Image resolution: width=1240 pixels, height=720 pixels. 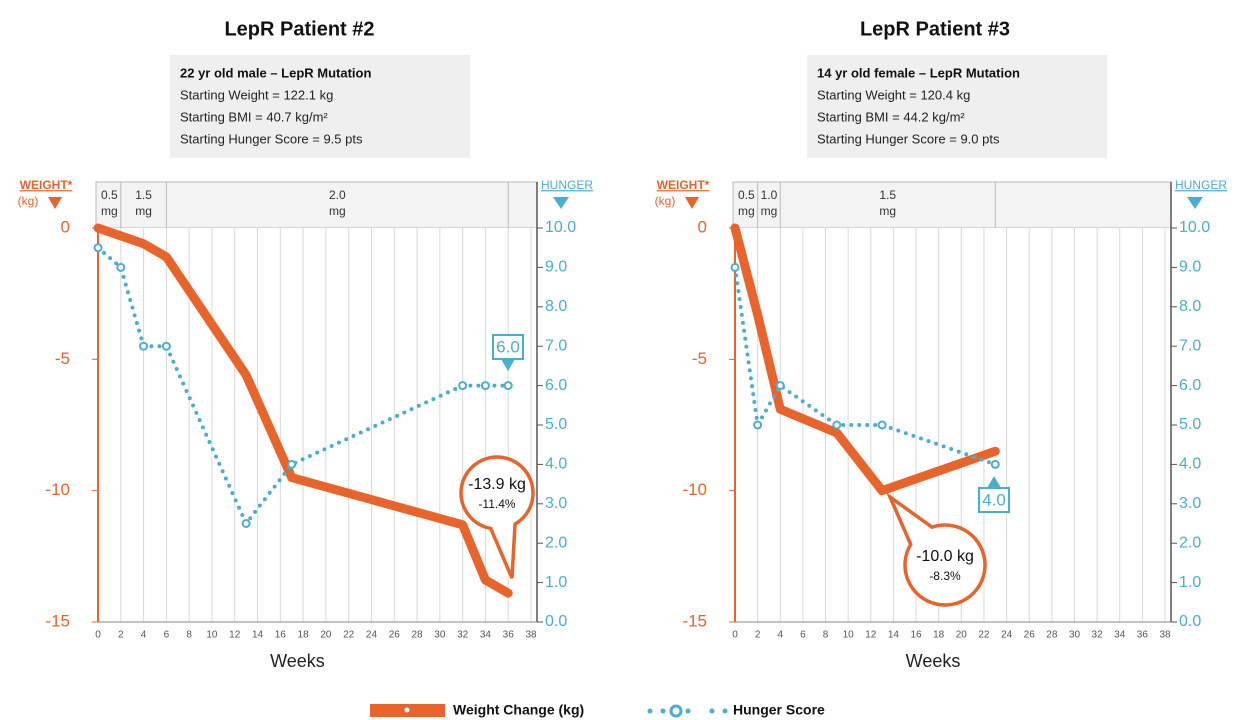 I want to click on hunger-label: 4.0, so click(x=994, y=499).